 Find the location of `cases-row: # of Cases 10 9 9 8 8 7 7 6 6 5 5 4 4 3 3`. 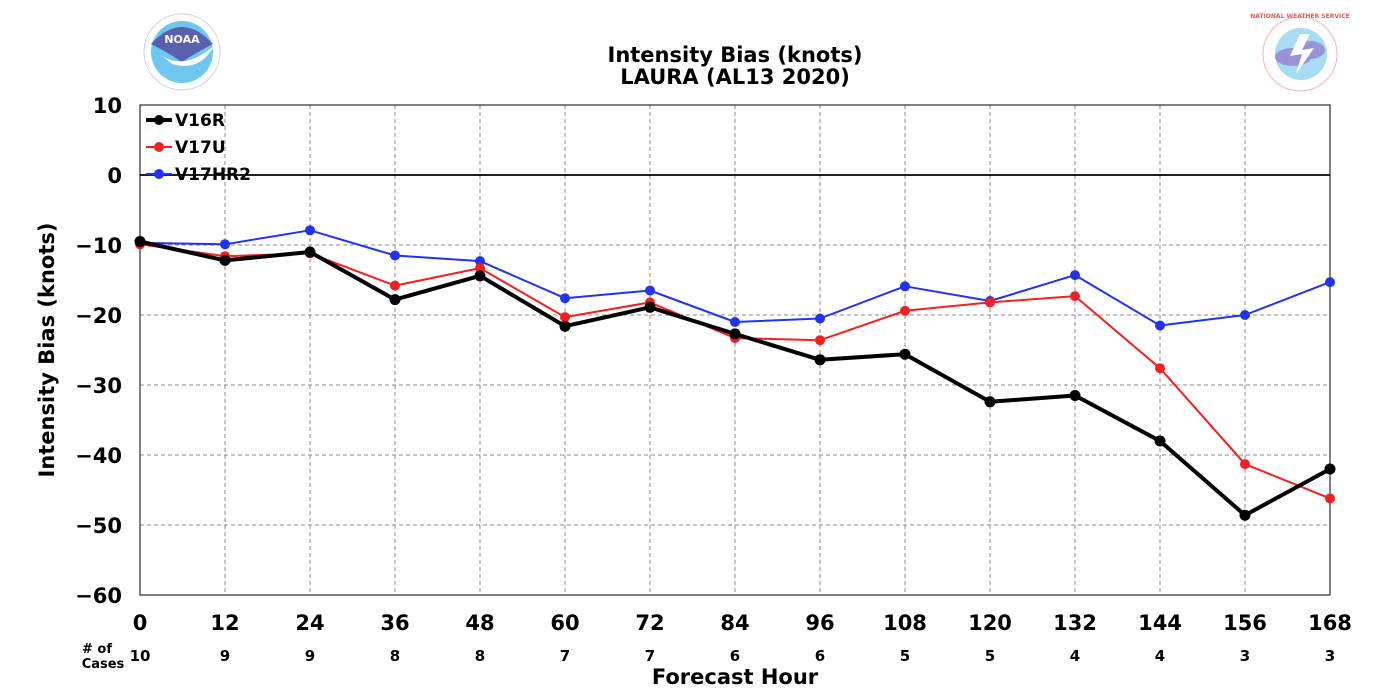

cases-row: # of Cases 10 9 9 8 8 7 7 6 6 5 5 4 4 3 3 is located at coordinates (709, 657).